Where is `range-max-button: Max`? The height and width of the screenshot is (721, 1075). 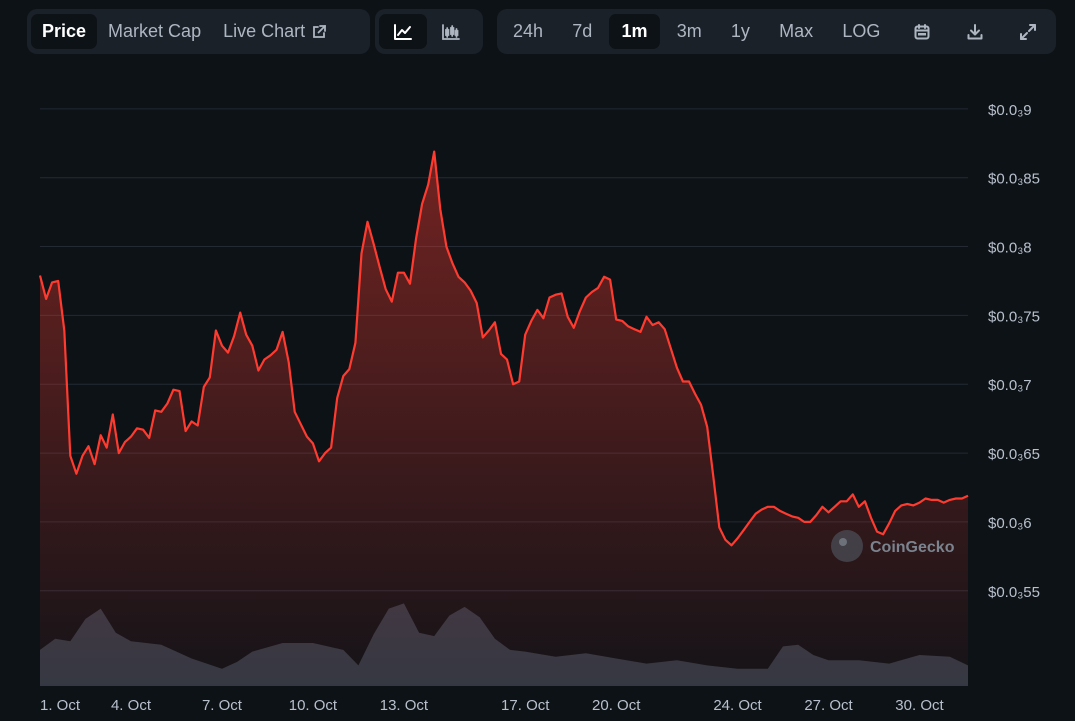 range-max-button: Max is located at coordinates (796, 31).